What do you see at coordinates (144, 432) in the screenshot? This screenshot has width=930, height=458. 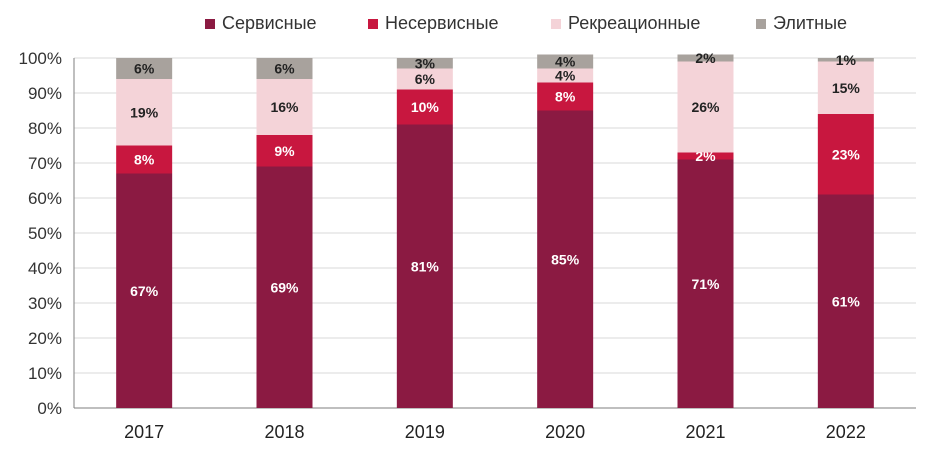 I see `x-tick-label: 2017` at bounding box center [144, 432].